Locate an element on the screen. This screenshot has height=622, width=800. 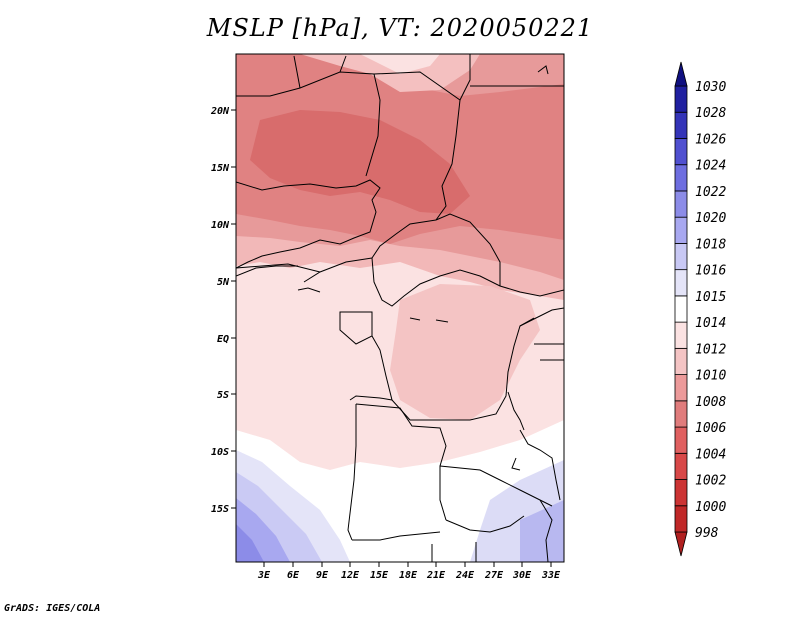
grads-credit: GrADS: IGES/COLA is located at coordinates (52, 608).